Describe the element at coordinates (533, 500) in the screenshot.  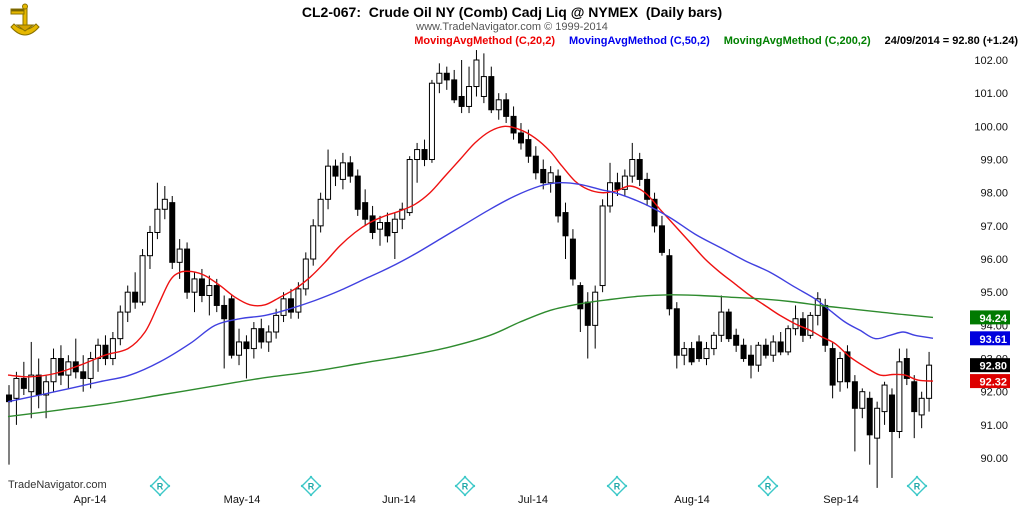
I see `x-axis-month-label: Jul-14` at that location.